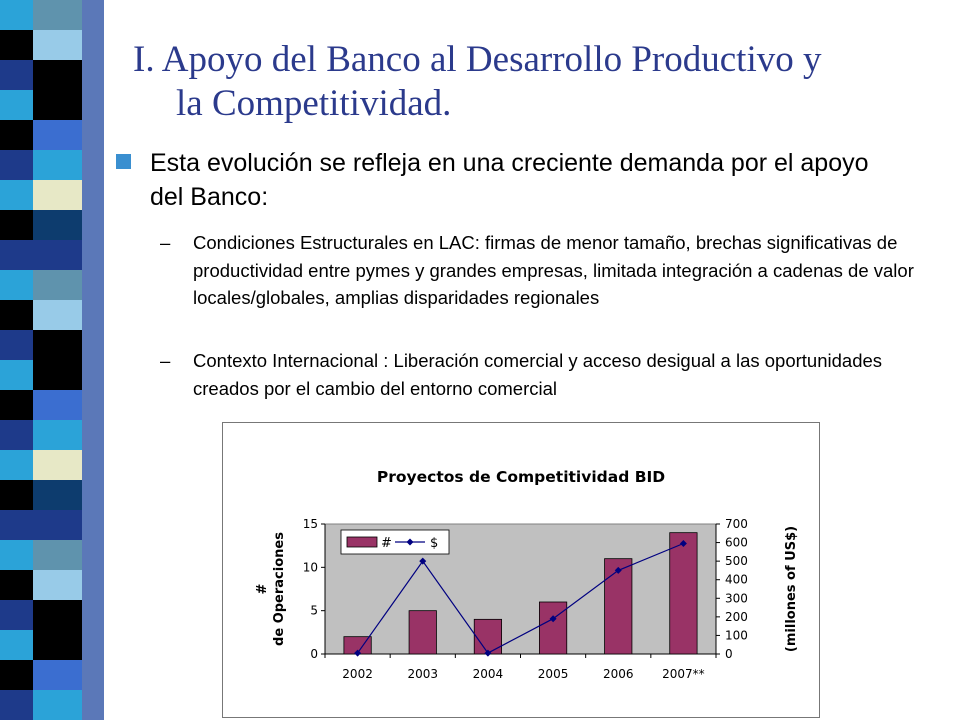 The width and height of the screenshot is (960, 720). What do you see at coordinates (520, 598) in the screenshot?
I see `series-line` at bounding box center [520, 598].